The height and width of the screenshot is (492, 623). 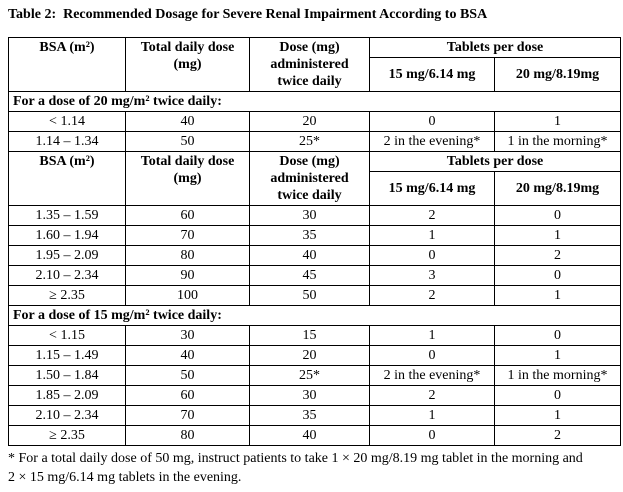 I want to click on table-row: 1.15 – 1.49 40 20 0 1, so click(x=314, y=355).